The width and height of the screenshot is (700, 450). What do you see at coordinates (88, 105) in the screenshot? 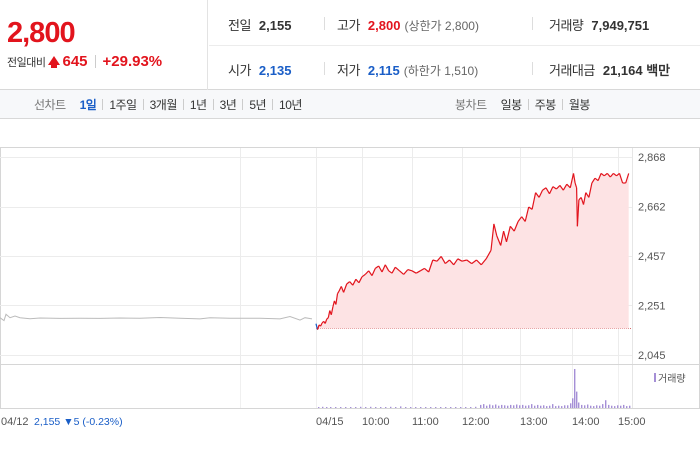
I see `tab-1day: 1일` at bounding box center [88, 105].